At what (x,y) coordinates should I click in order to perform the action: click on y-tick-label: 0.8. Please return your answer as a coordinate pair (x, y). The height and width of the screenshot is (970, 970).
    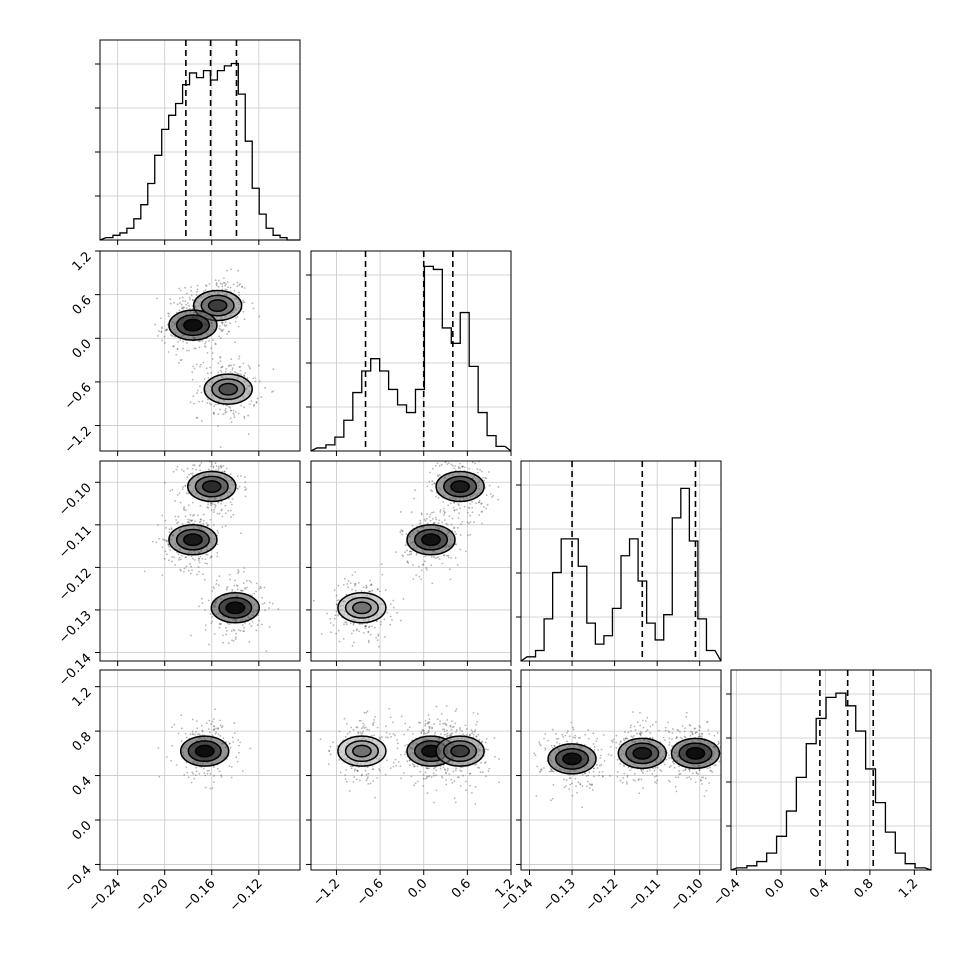
    Looking at the image, I should click on (82, 741).